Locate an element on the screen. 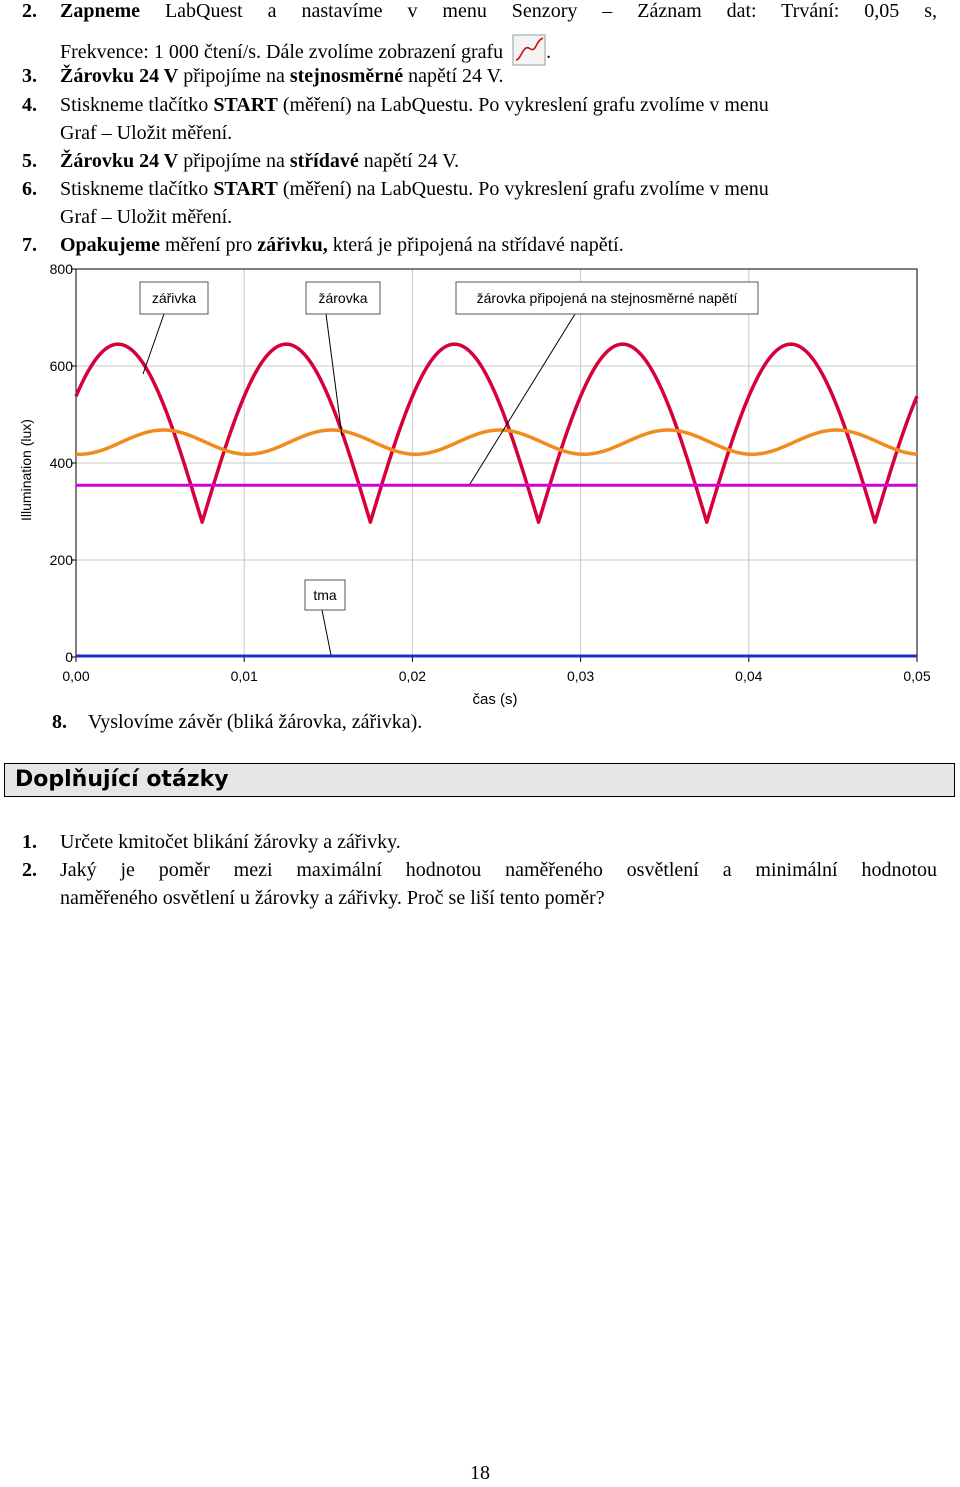 This screenshot has width=960, height=1487. x-tick-label: 0,02 is located at coordinates (412, 676).